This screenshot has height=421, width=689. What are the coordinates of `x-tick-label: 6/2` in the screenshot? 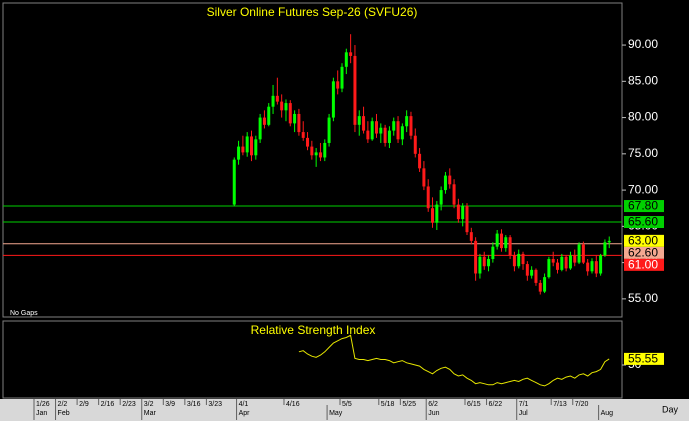 It's located at (433, 404).